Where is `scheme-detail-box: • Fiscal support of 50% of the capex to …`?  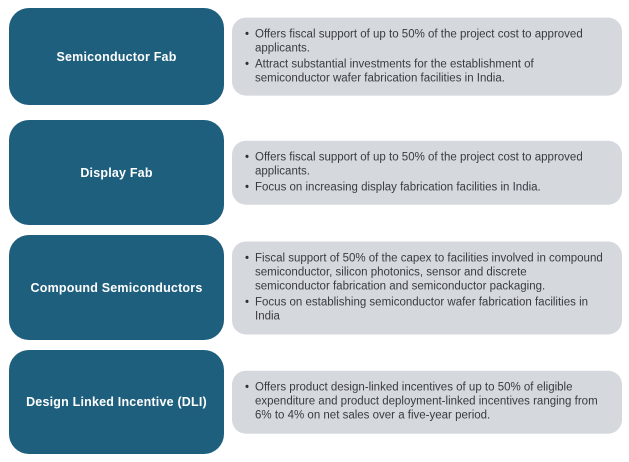 scheme-detail-box: • Fiscal support of 50% of the capex to … is located at coordinates (427, 287).